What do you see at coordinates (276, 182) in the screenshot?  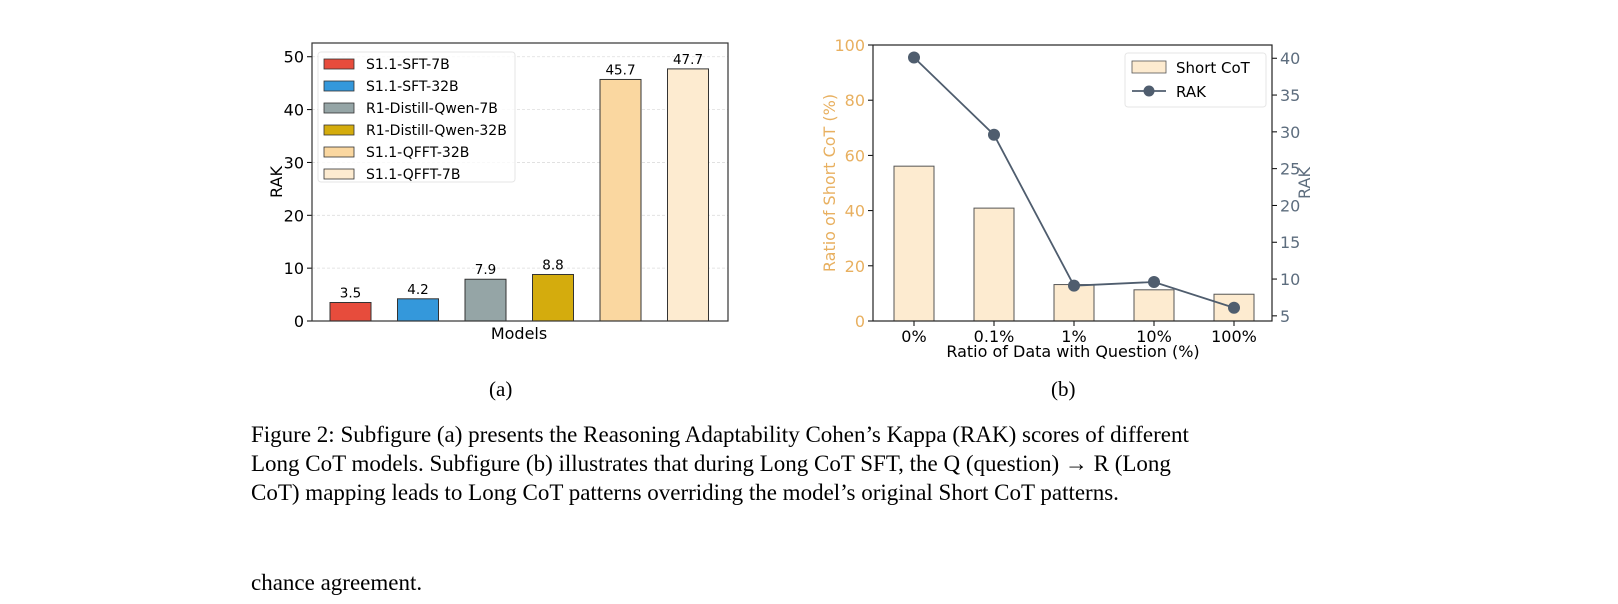 I see `y-axis-label: RAK` at bounding box center [276, 182].